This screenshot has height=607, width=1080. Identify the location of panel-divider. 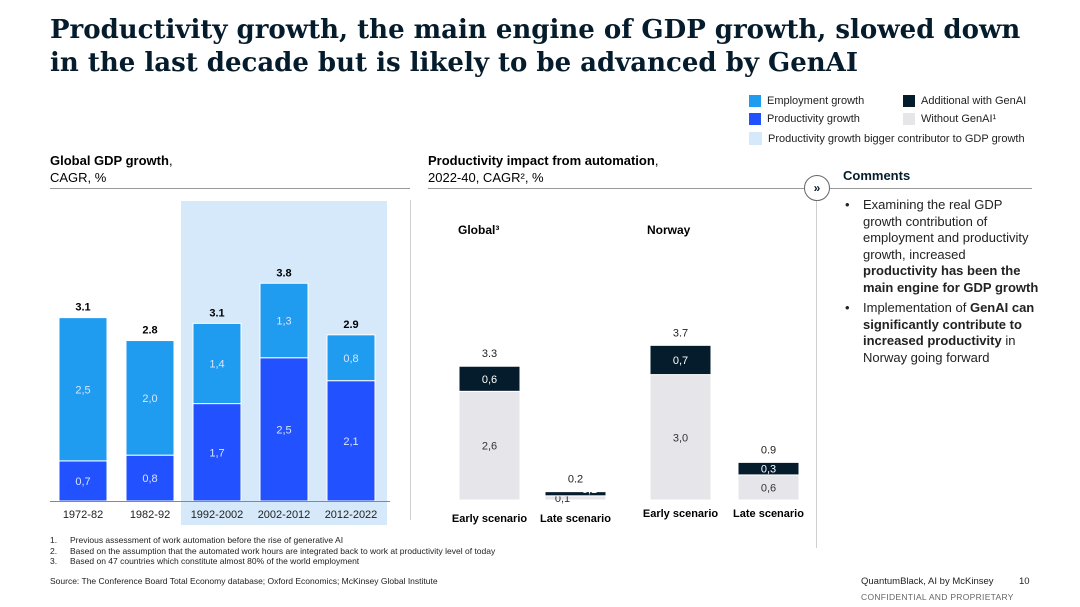
(410, 360).